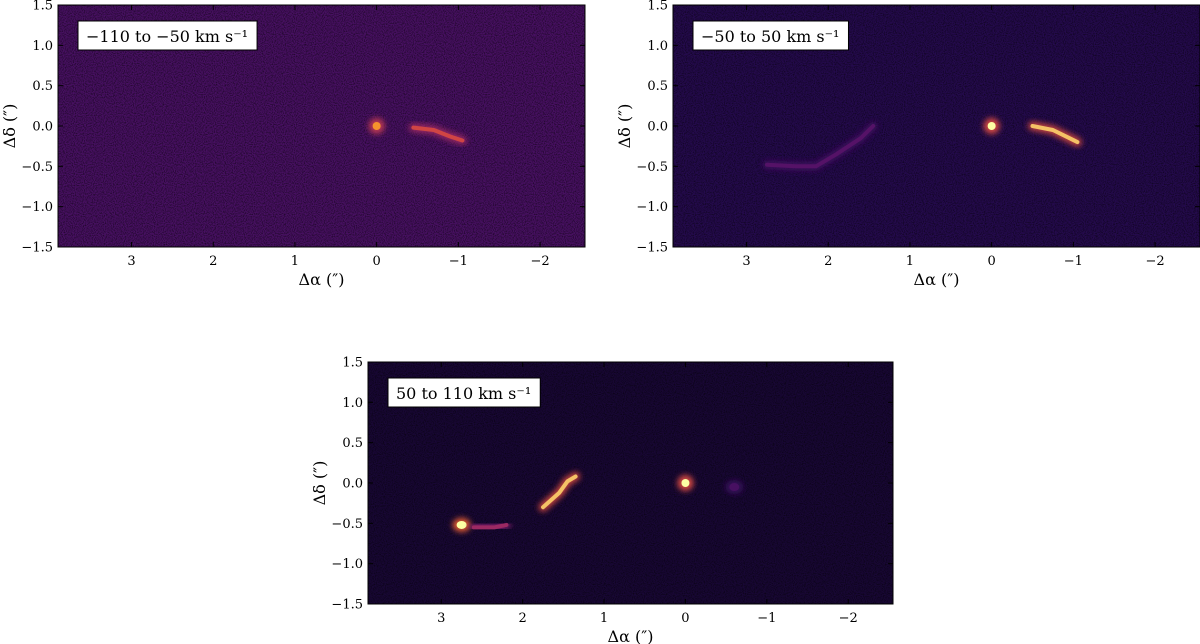  I want to click on velocity-range-label: −110 to −50 km s⁻¹, so click(167, 35).